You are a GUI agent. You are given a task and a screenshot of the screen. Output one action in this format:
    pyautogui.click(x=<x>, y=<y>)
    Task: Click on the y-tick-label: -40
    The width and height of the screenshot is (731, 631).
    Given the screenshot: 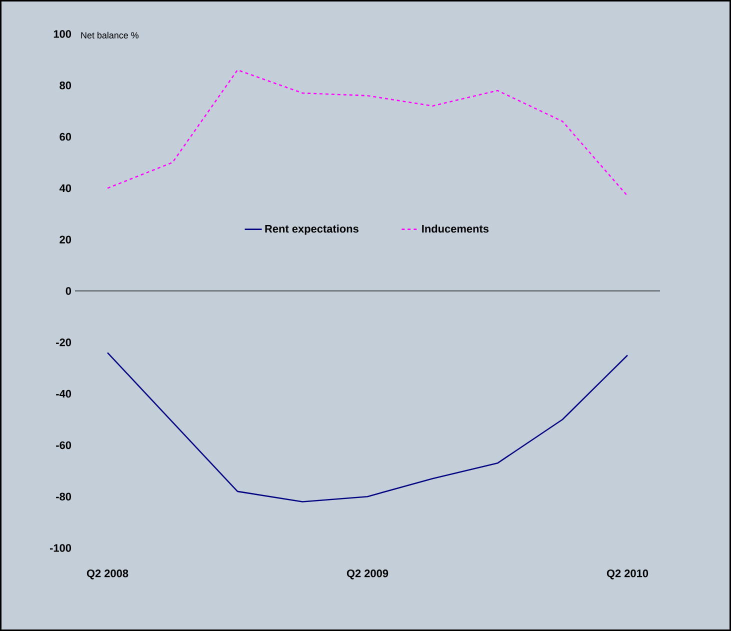 What is the action you would take?
    pyautogui.click(x=64, y=394)
    